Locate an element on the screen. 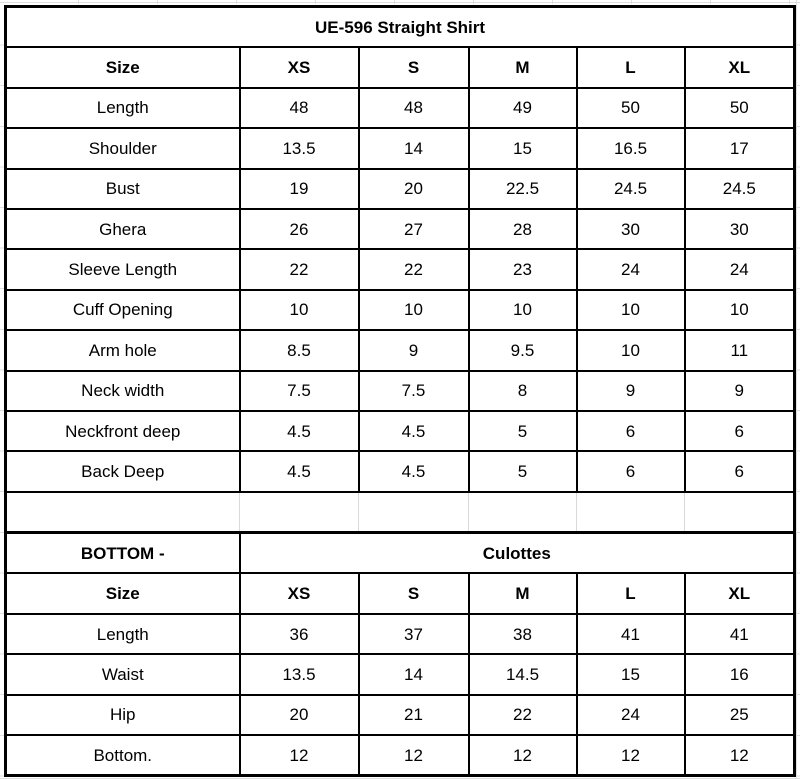 This screenshot has height=779, width=800. bottom-label: BOTTOM - is located at coordinates (122, 553).